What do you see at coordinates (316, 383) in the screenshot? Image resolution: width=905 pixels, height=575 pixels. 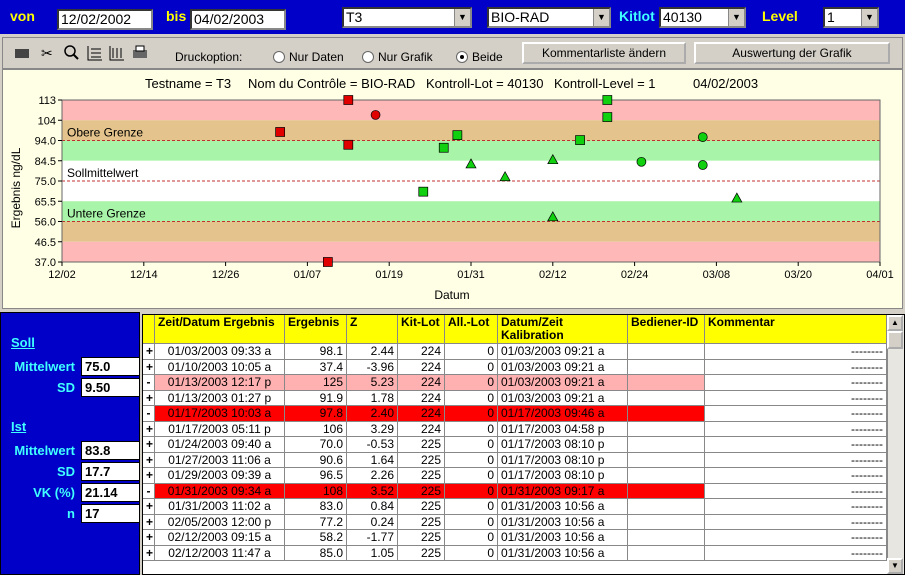 I see `table-cell: 125` at bounding box center [316, 383].